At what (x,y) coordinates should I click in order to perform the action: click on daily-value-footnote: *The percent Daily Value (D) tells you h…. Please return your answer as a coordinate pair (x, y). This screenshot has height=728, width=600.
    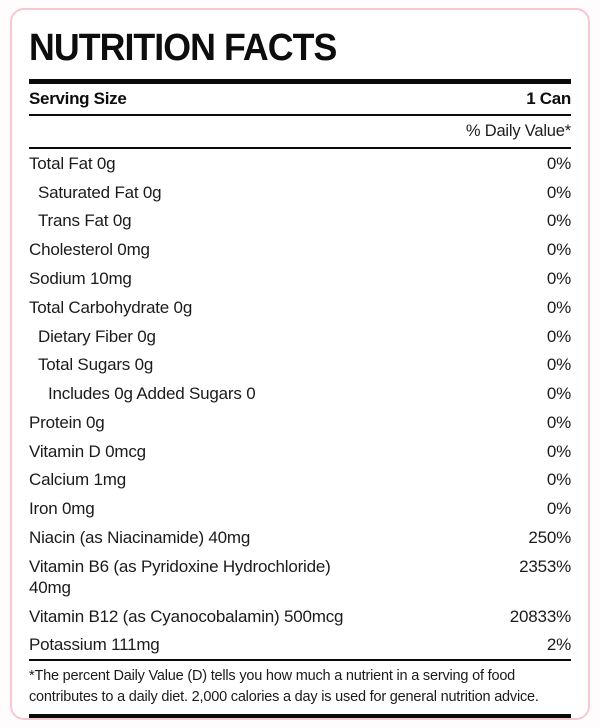
    Looking at the image, I should click on (284, 687).